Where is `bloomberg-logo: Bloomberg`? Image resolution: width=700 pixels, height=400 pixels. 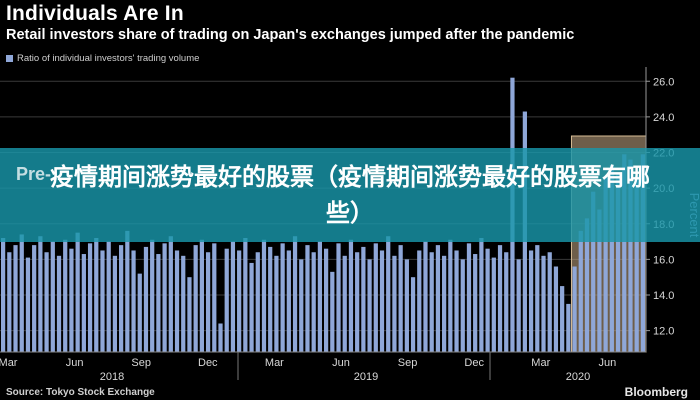 bloomberg-logo: Bloomberg is located at coordinates (656, 392).